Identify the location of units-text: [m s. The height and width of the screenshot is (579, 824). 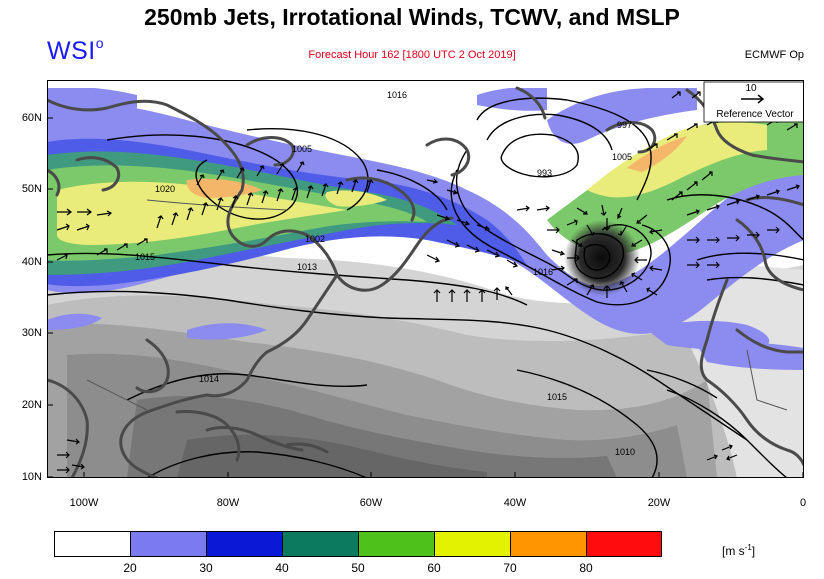
(733, 551).